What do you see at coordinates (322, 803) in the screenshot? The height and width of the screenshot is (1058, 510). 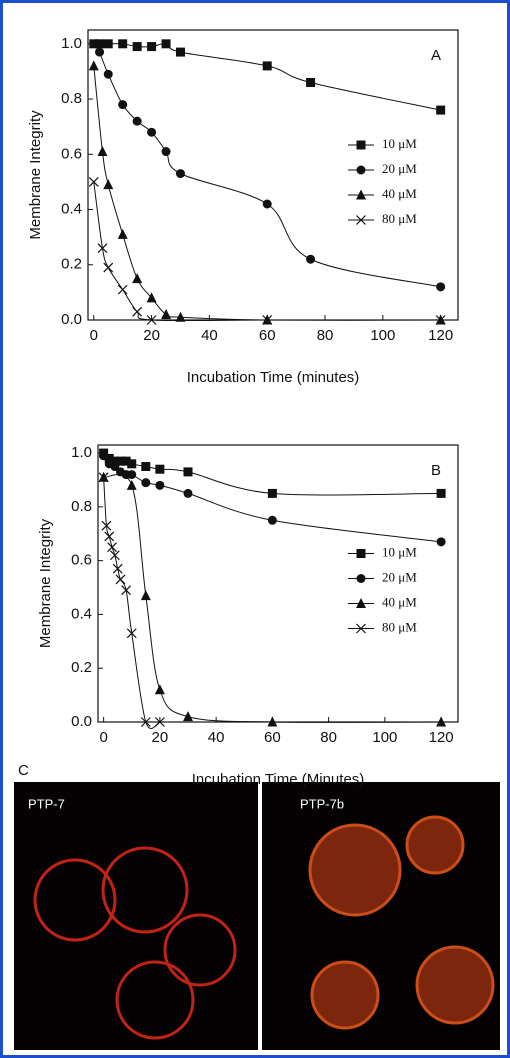 I see `image-label: PTP-7b` at bounding box center [322, 803].